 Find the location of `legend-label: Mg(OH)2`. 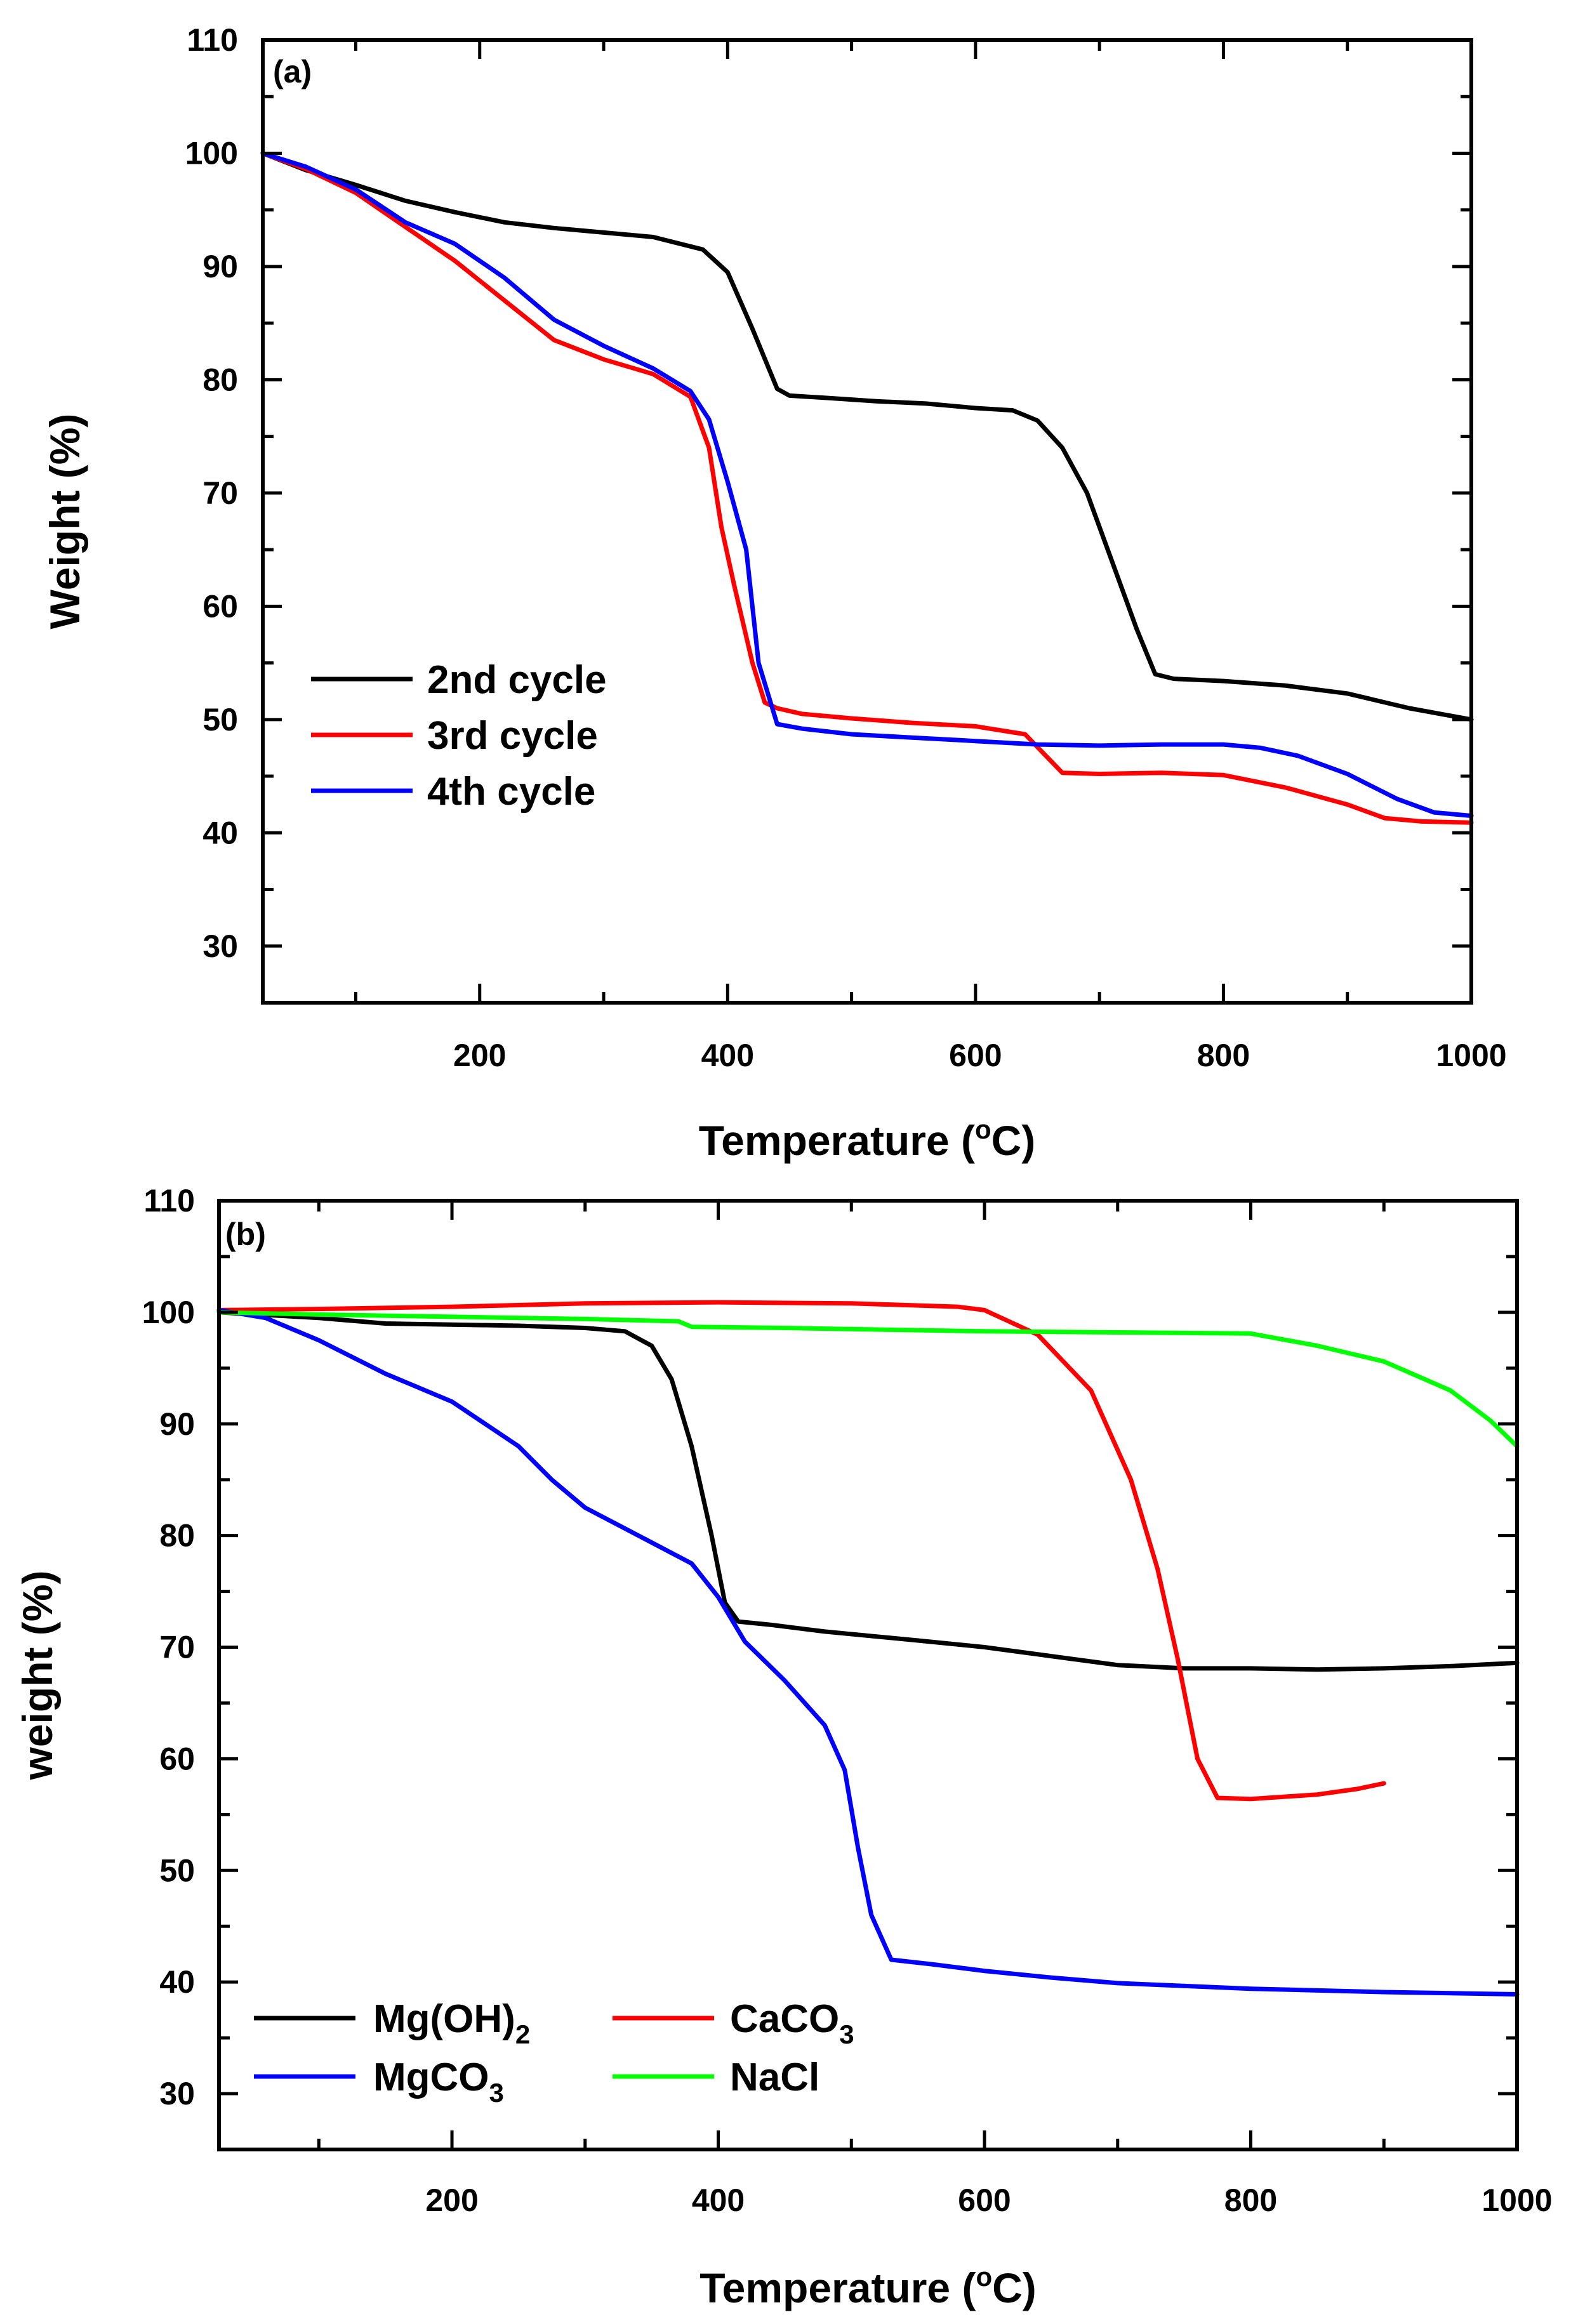

legend-label: Mg(OH)2 is located at coordinates (451, 2023).